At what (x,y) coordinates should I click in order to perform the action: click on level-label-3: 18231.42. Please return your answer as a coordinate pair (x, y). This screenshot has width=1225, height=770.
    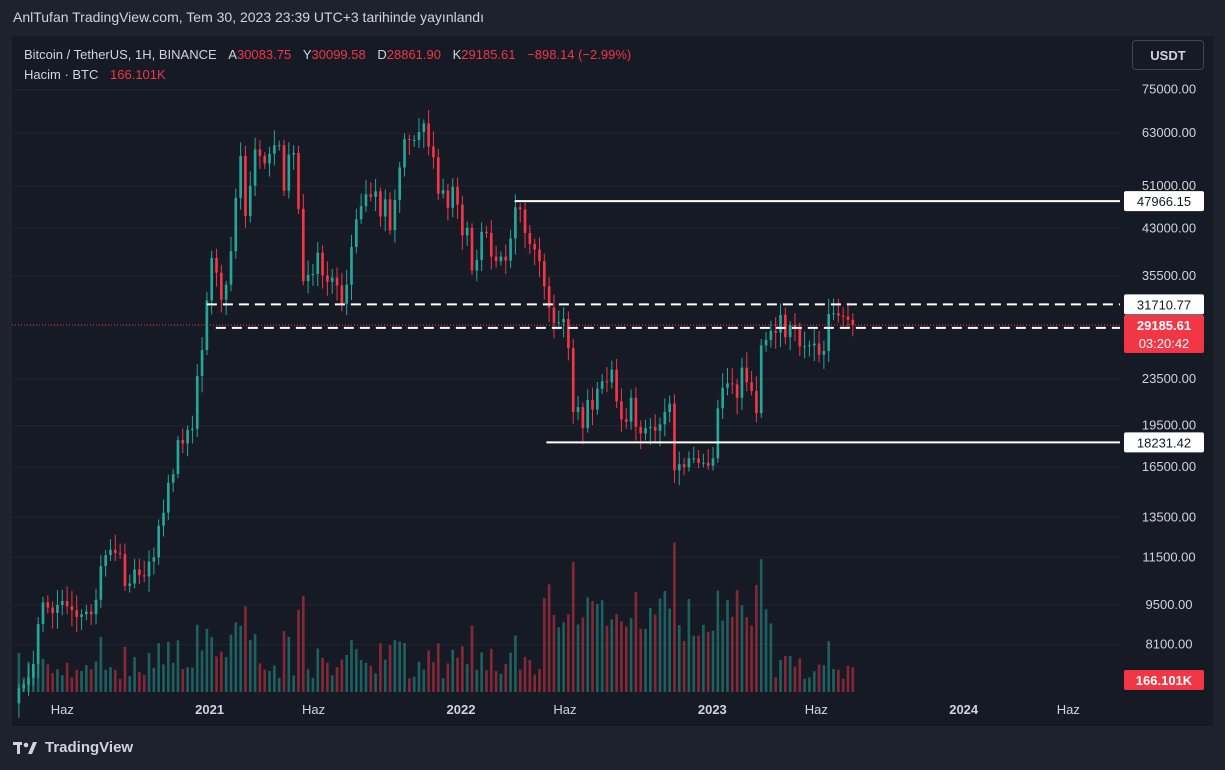
    Looking at the image, I should click on (1164, 442).